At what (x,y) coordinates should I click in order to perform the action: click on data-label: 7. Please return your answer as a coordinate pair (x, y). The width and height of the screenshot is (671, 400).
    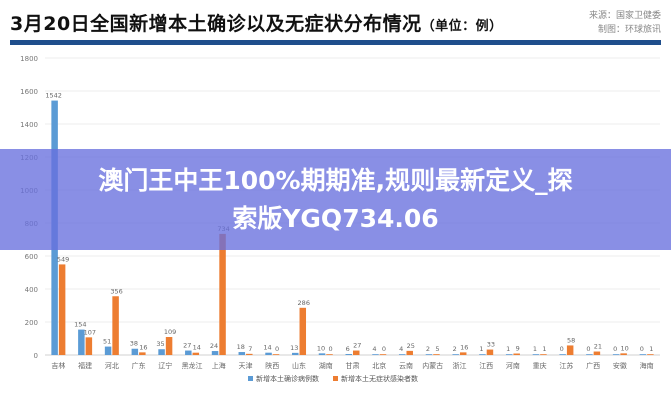
    Looking at the image, I should click on (250, 349).